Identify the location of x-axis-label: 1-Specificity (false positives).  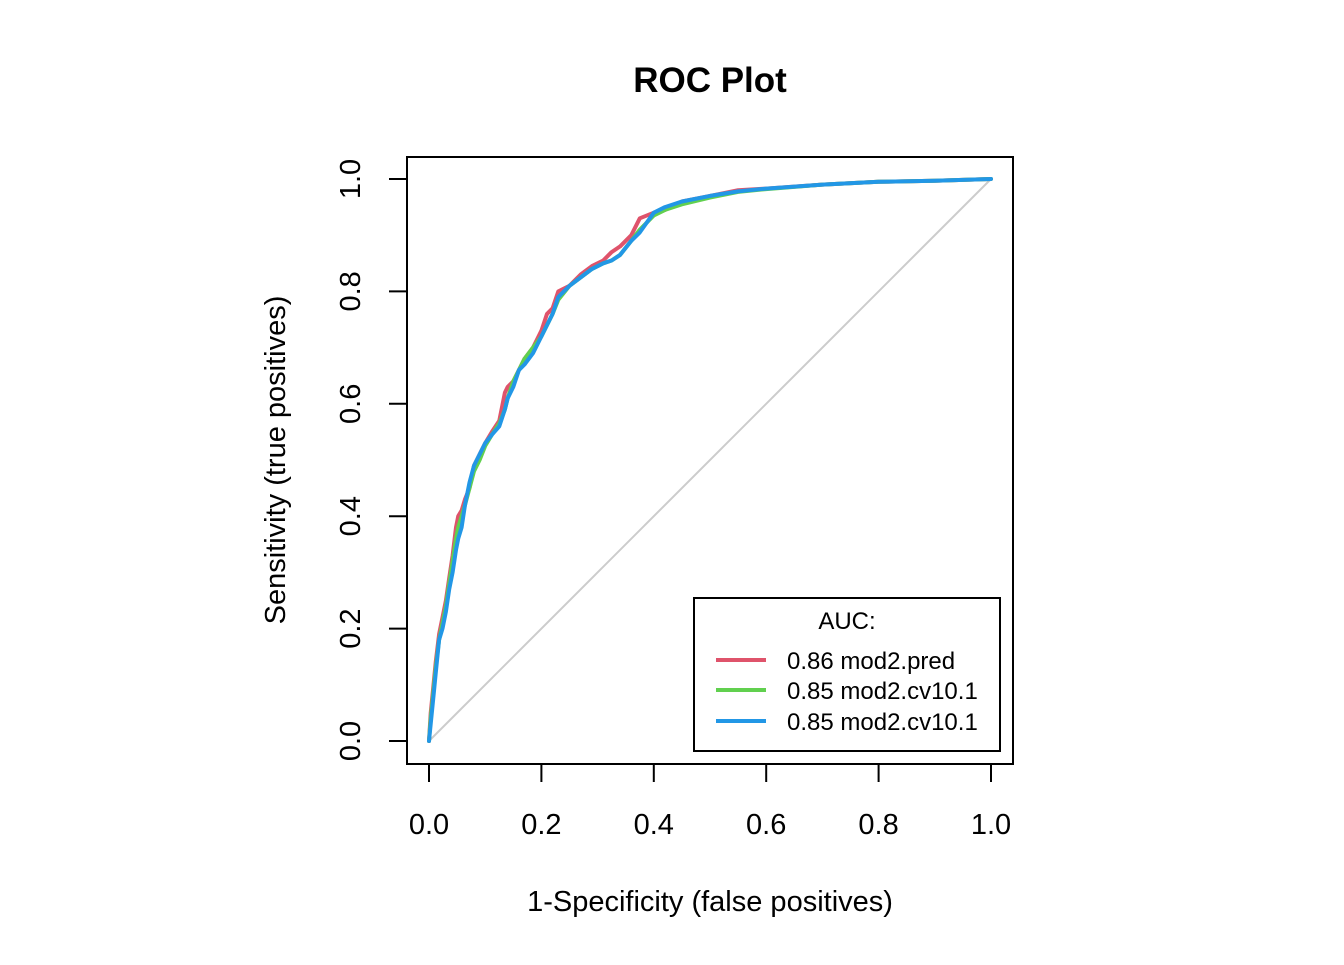
(710, 902).